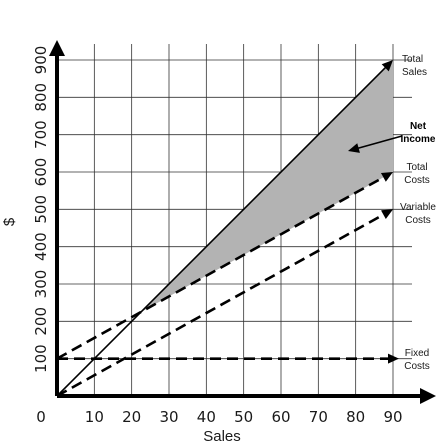 The image size is (445, 445). I want to click on fixed-costs-label: Costs, so click(417, 366).